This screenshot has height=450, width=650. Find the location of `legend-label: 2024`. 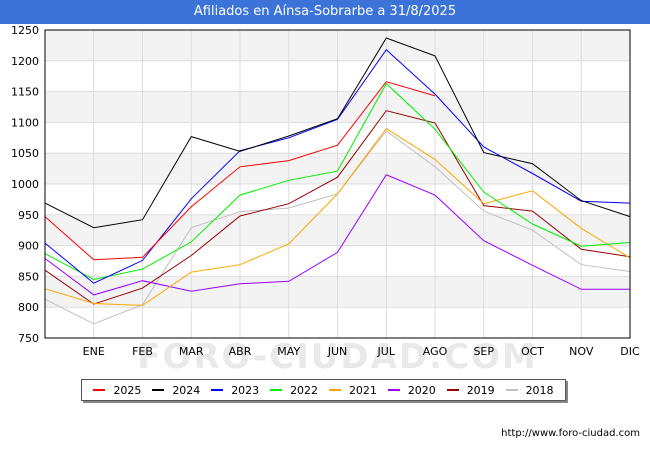

legend-label: 2024 is located at coordinates (186, 390).